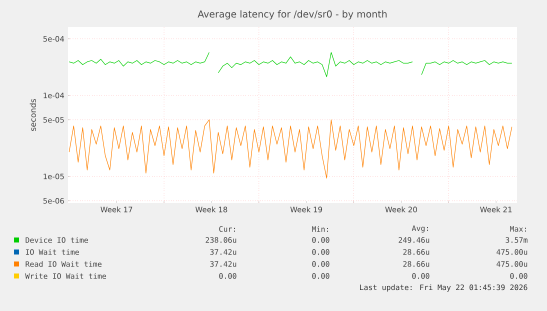  I want to click on y-axis-title: seconds, so click(33, 115).